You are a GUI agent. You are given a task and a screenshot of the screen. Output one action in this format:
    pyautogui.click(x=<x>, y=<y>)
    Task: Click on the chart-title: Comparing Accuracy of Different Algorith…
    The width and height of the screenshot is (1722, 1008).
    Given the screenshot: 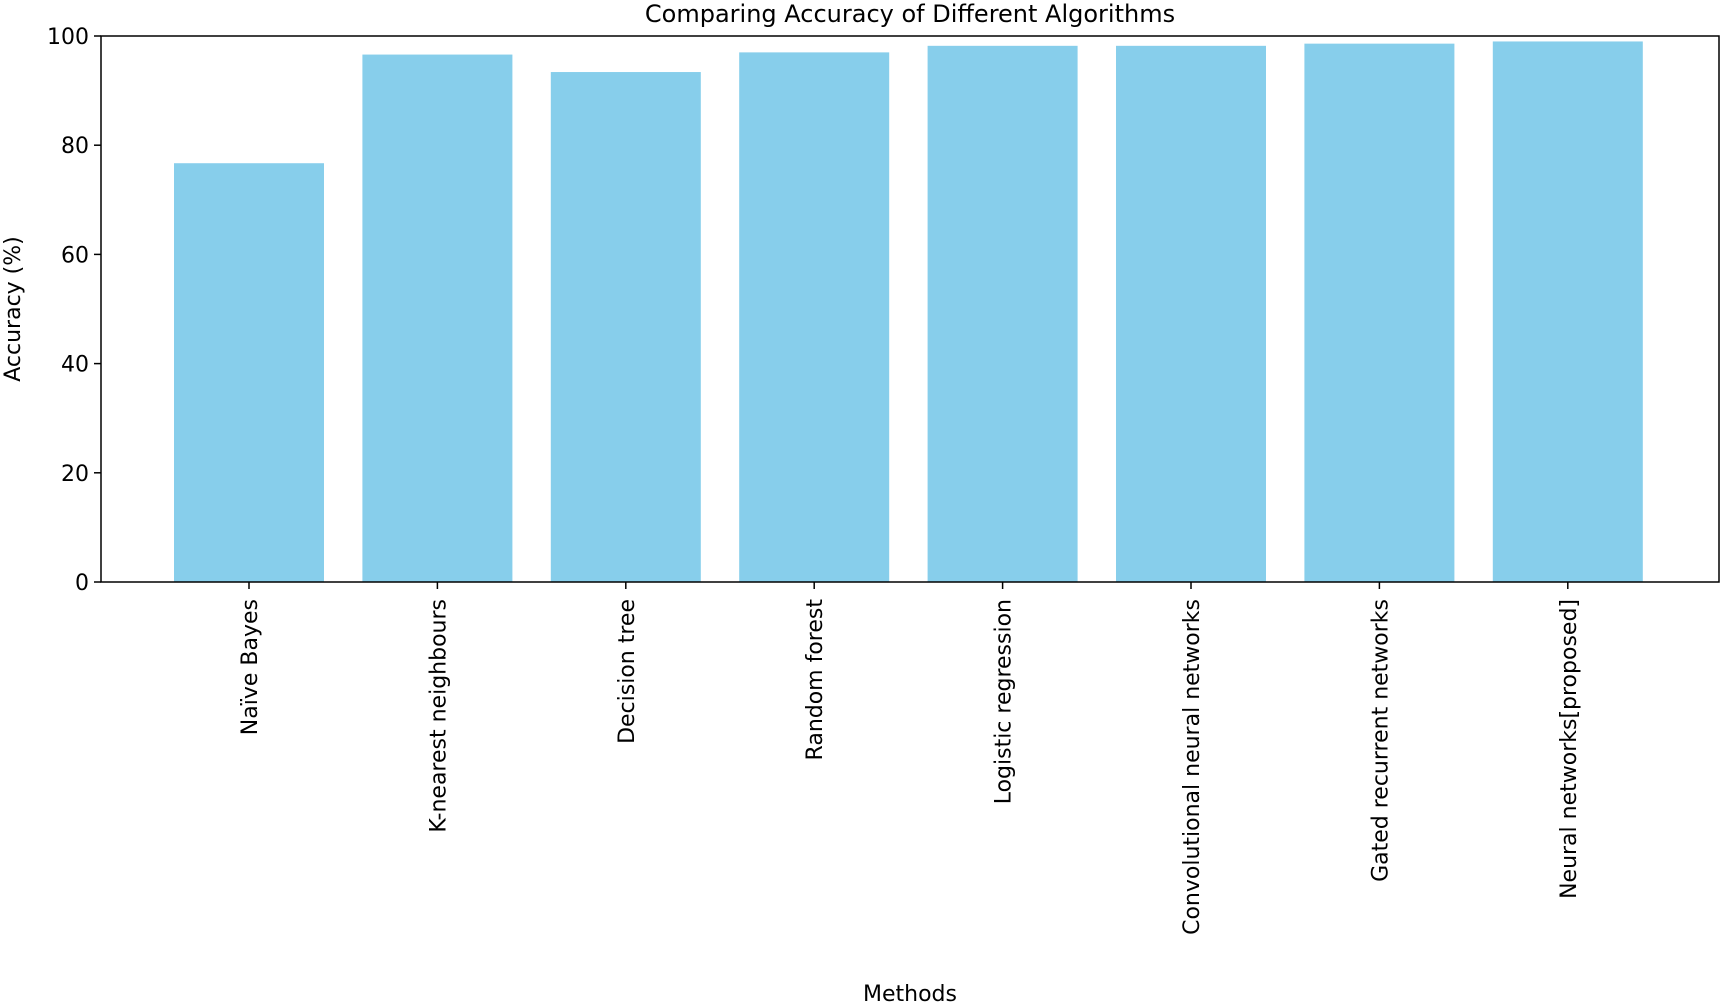 What is the action you would take?
    pyautogui.click(x=910, y=14)
    